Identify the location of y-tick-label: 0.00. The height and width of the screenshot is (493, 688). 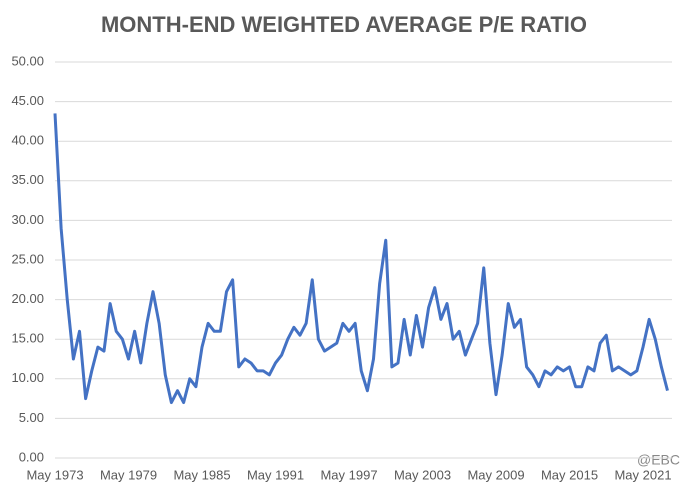
(31, 456).